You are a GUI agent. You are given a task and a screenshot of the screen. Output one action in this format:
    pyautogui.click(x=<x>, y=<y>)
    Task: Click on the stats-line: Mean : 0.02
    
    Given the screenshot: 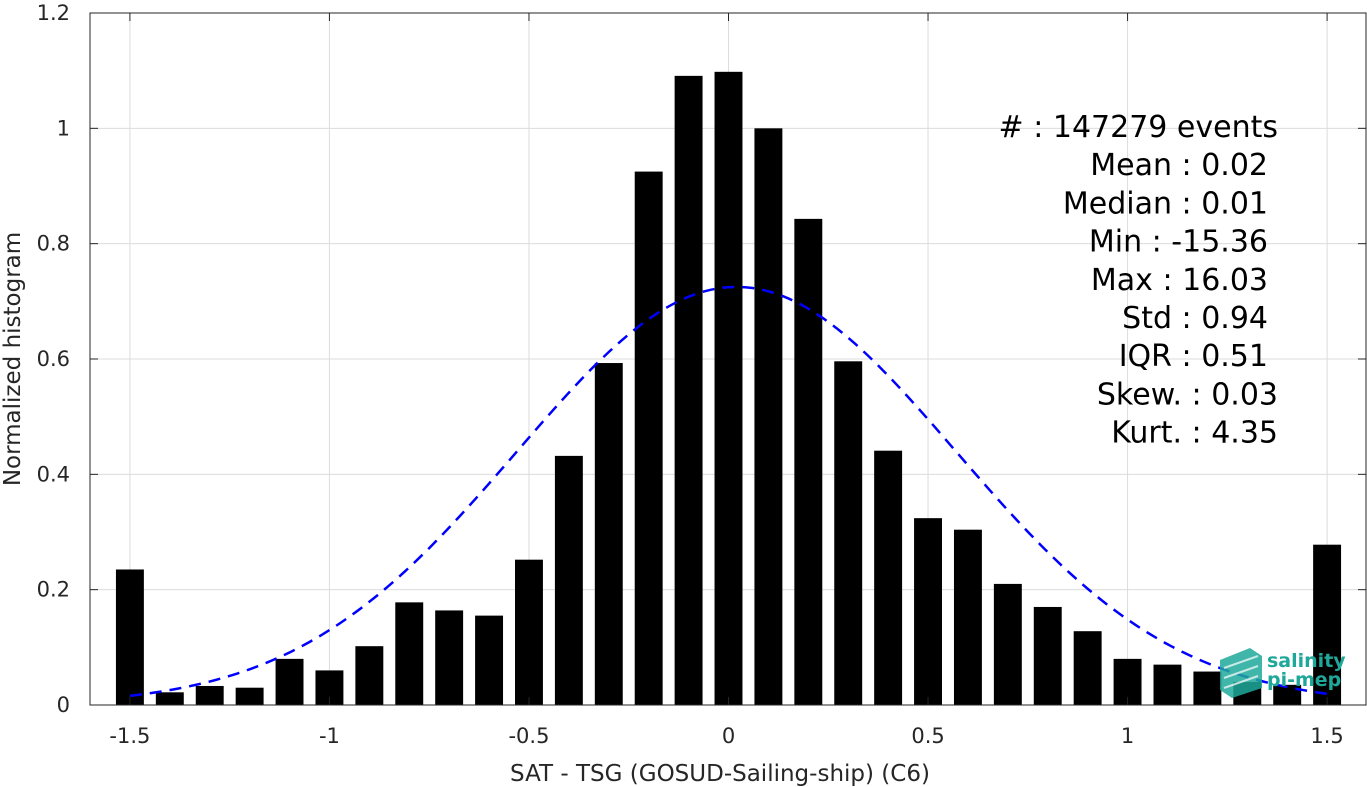 What is the action you would take?
    pyautogui.click(x=1179, y=165)
    